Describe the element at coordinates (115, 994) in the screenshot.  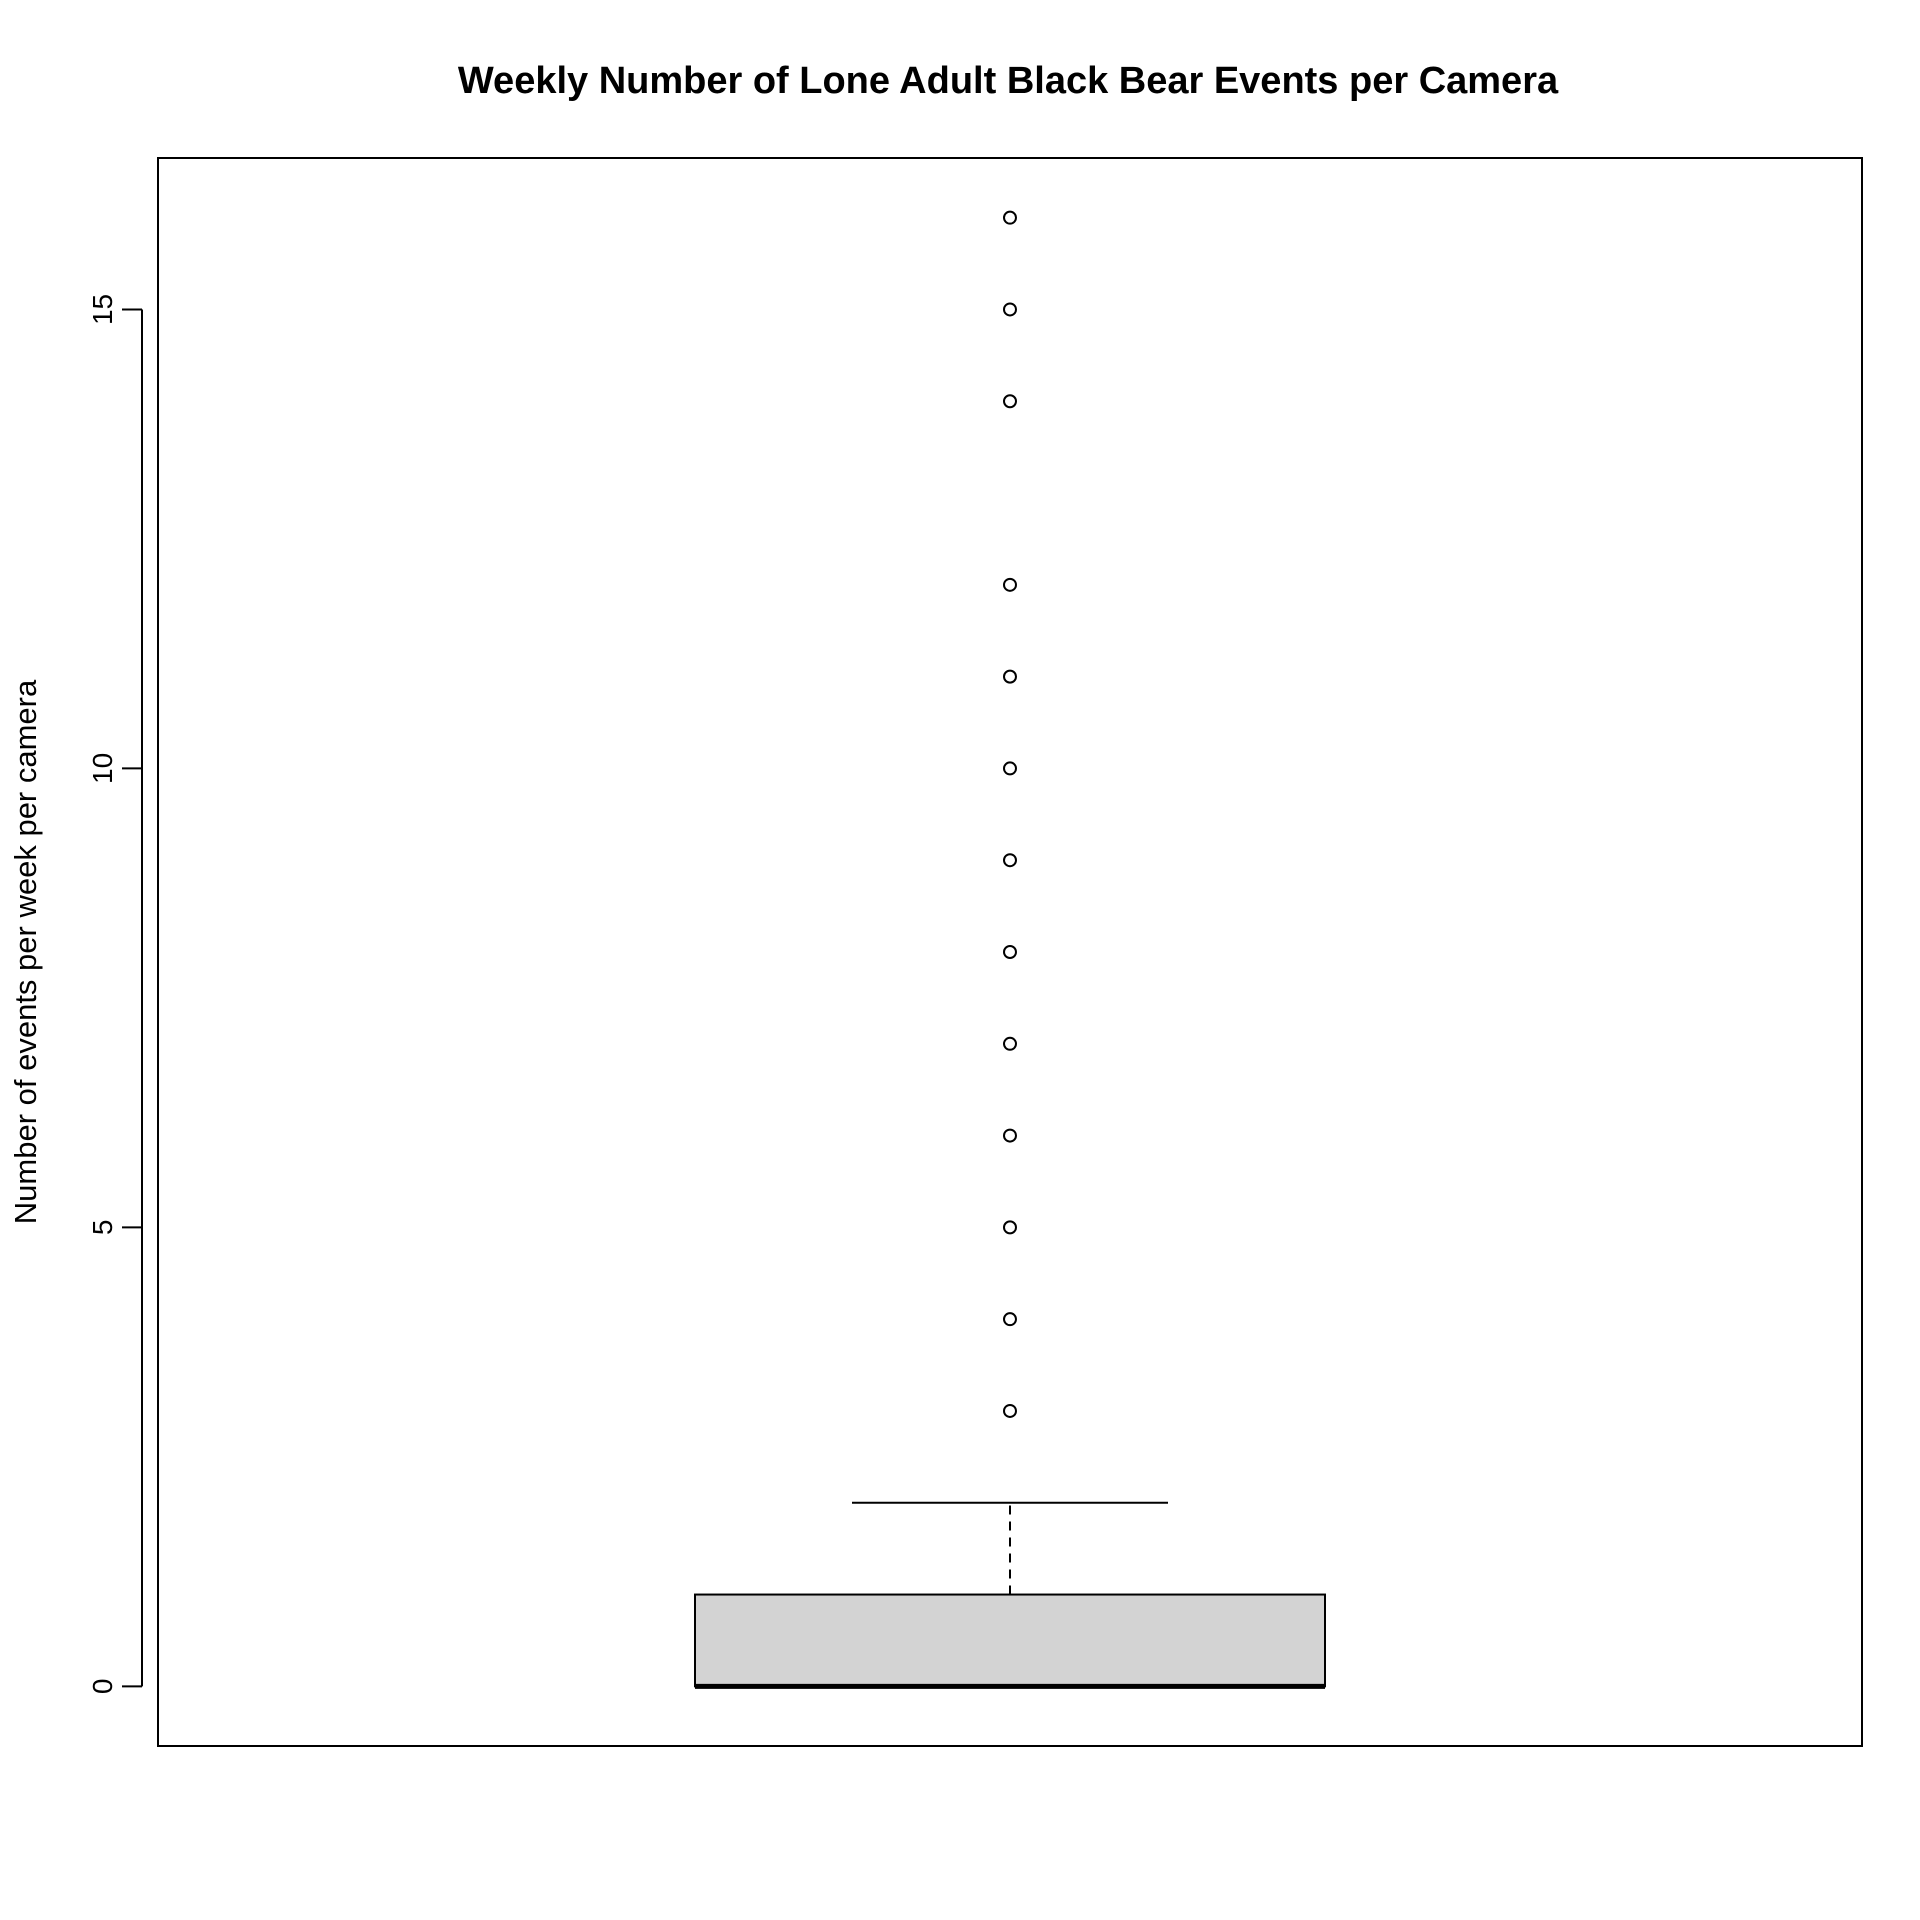
I see `y-axis: 0 5 10 15` at that location.